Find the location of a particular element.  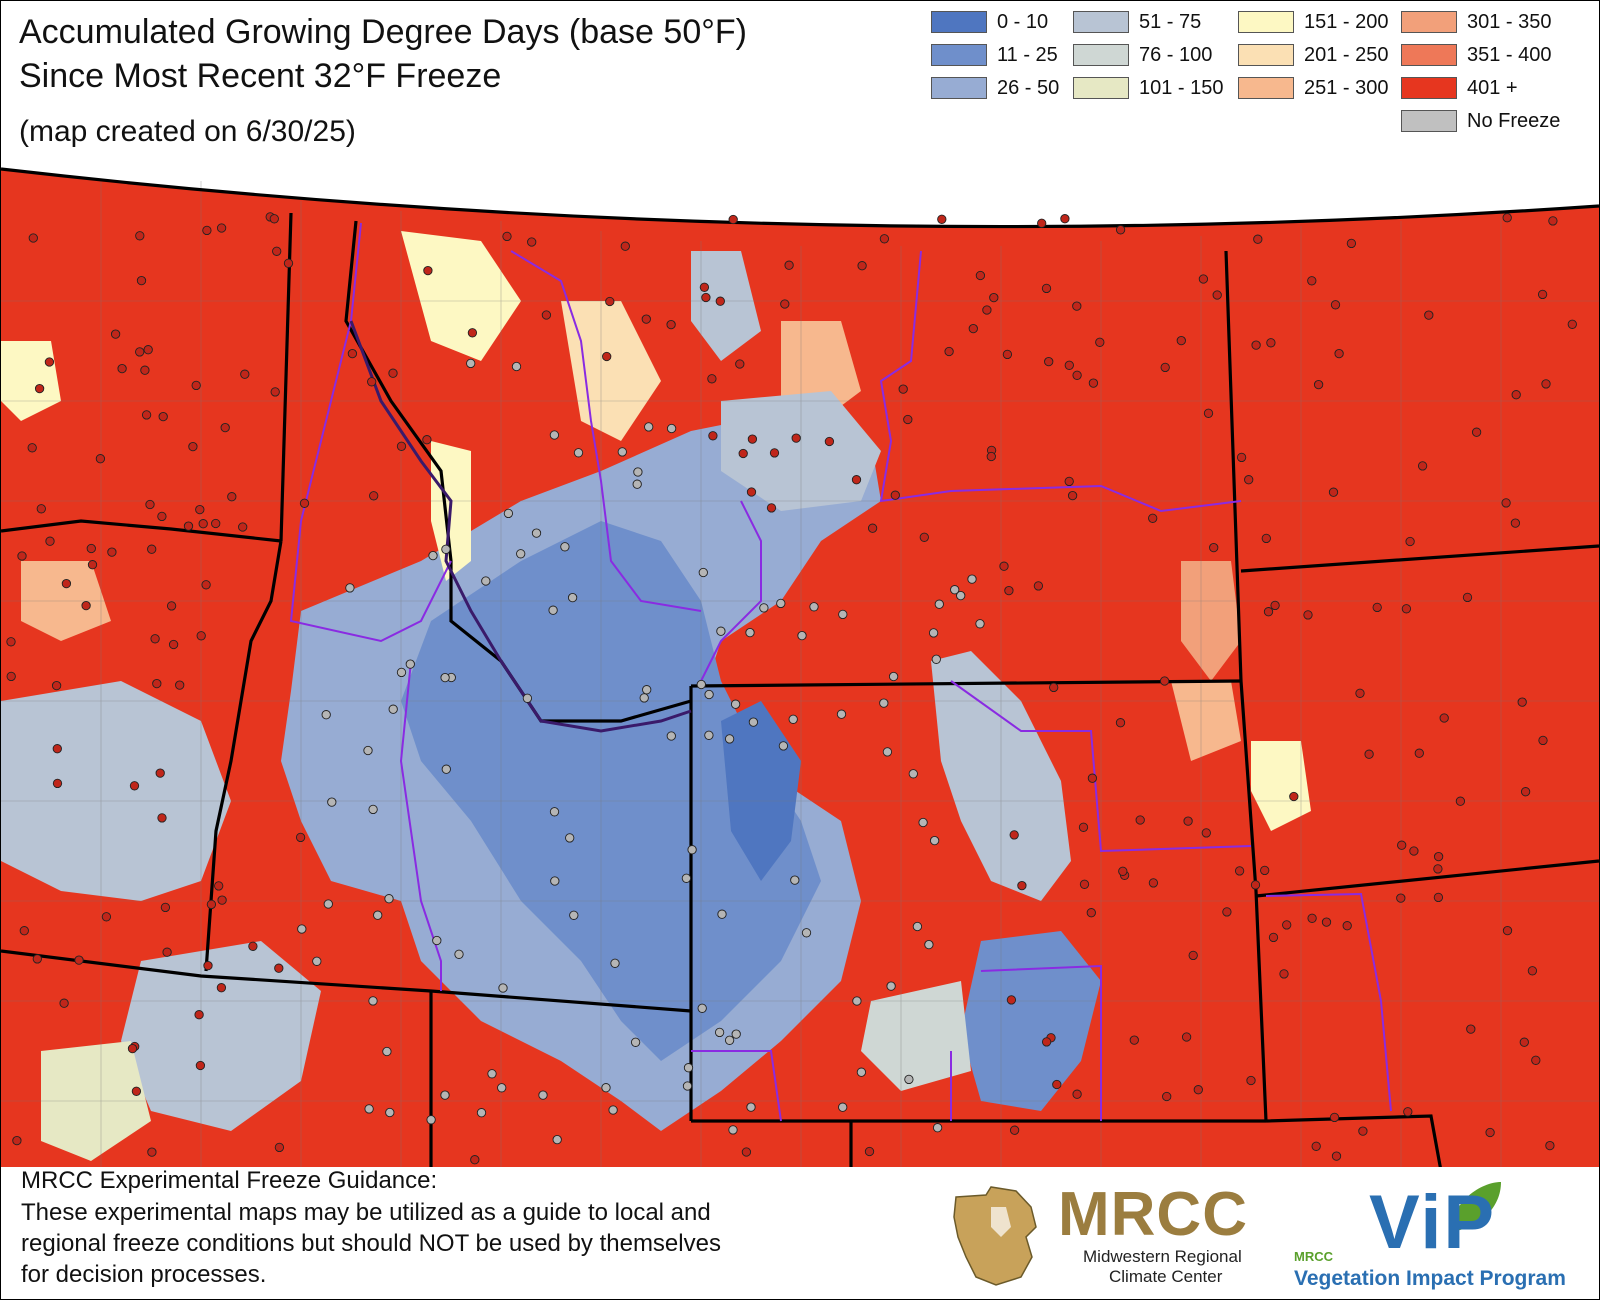

legend-item: 351 - 400 is located at coordinates (1476, 55).